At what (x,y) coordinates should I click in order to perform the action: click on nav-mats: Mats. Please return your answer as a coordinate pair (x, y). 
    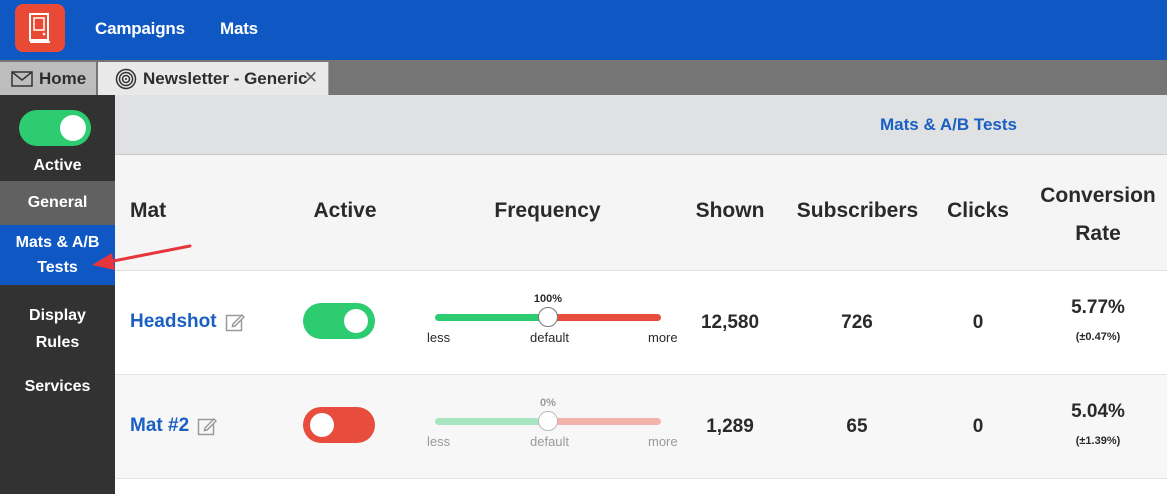
    Looking at the image, I should click on (239, 28).